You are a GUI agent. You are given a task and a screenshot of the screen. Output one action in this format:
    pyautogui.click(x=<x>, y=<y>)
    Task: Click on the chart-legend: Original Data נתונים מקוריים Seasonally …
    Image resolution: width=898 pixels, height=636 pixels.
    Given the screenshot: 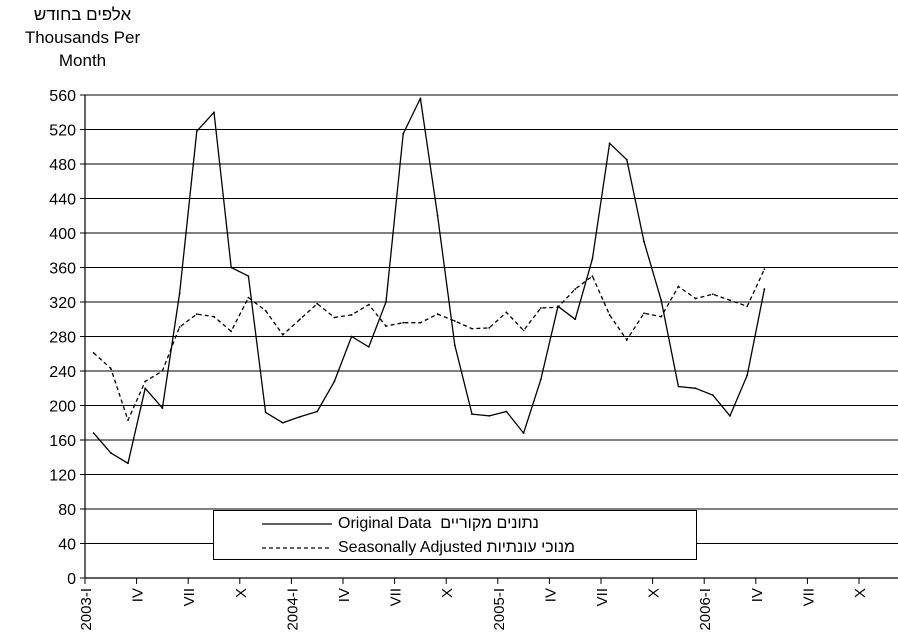 What is the action you would take?
    pyautogui.click(x=455, y=535)
    